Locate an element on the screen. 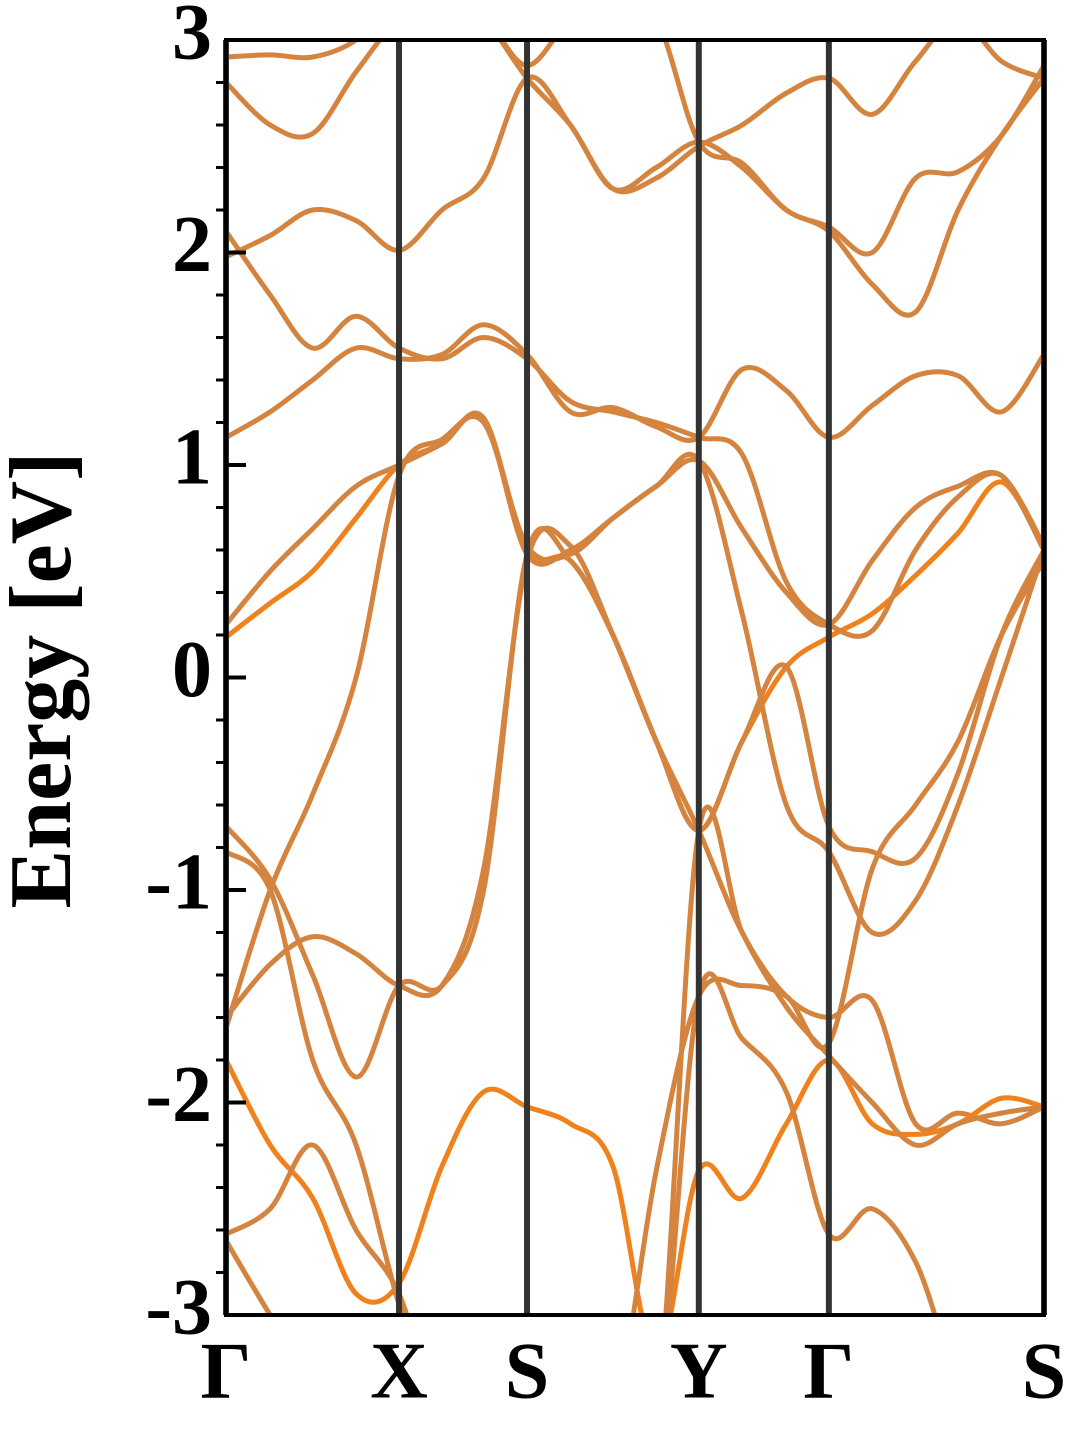  y-tick-label: -3 is located at coordinates (178, 1307).